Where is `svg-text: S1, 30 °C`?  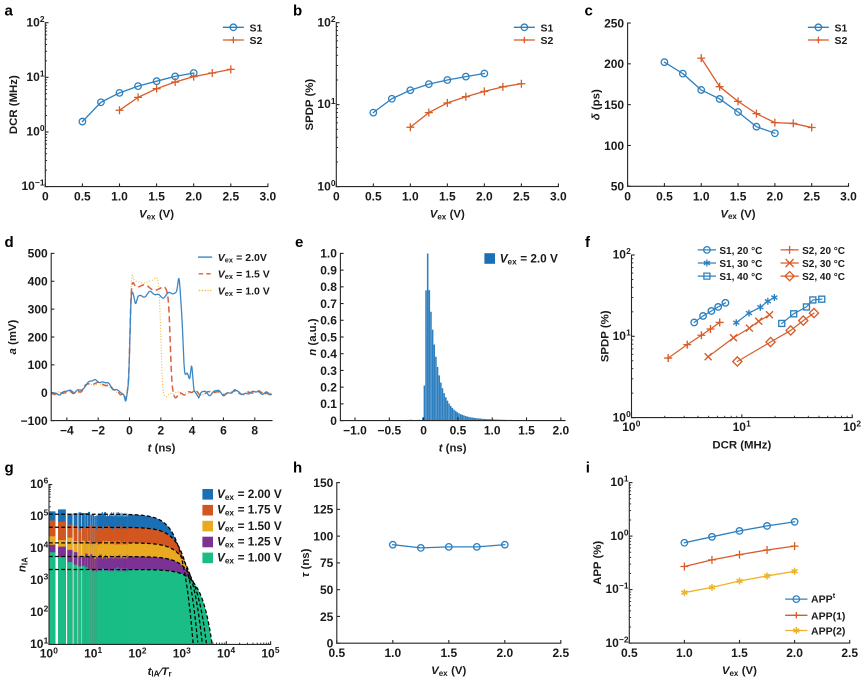 svg-text: S1, 30 °C is located at coordinates (740, 264).